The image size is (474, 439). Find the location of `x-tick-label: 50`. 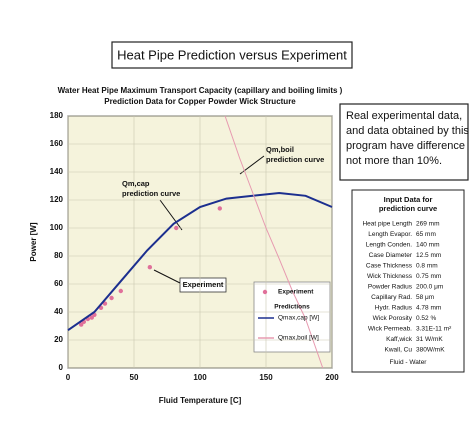

x-tick-label: 50 is located at coordinates (134, 377).